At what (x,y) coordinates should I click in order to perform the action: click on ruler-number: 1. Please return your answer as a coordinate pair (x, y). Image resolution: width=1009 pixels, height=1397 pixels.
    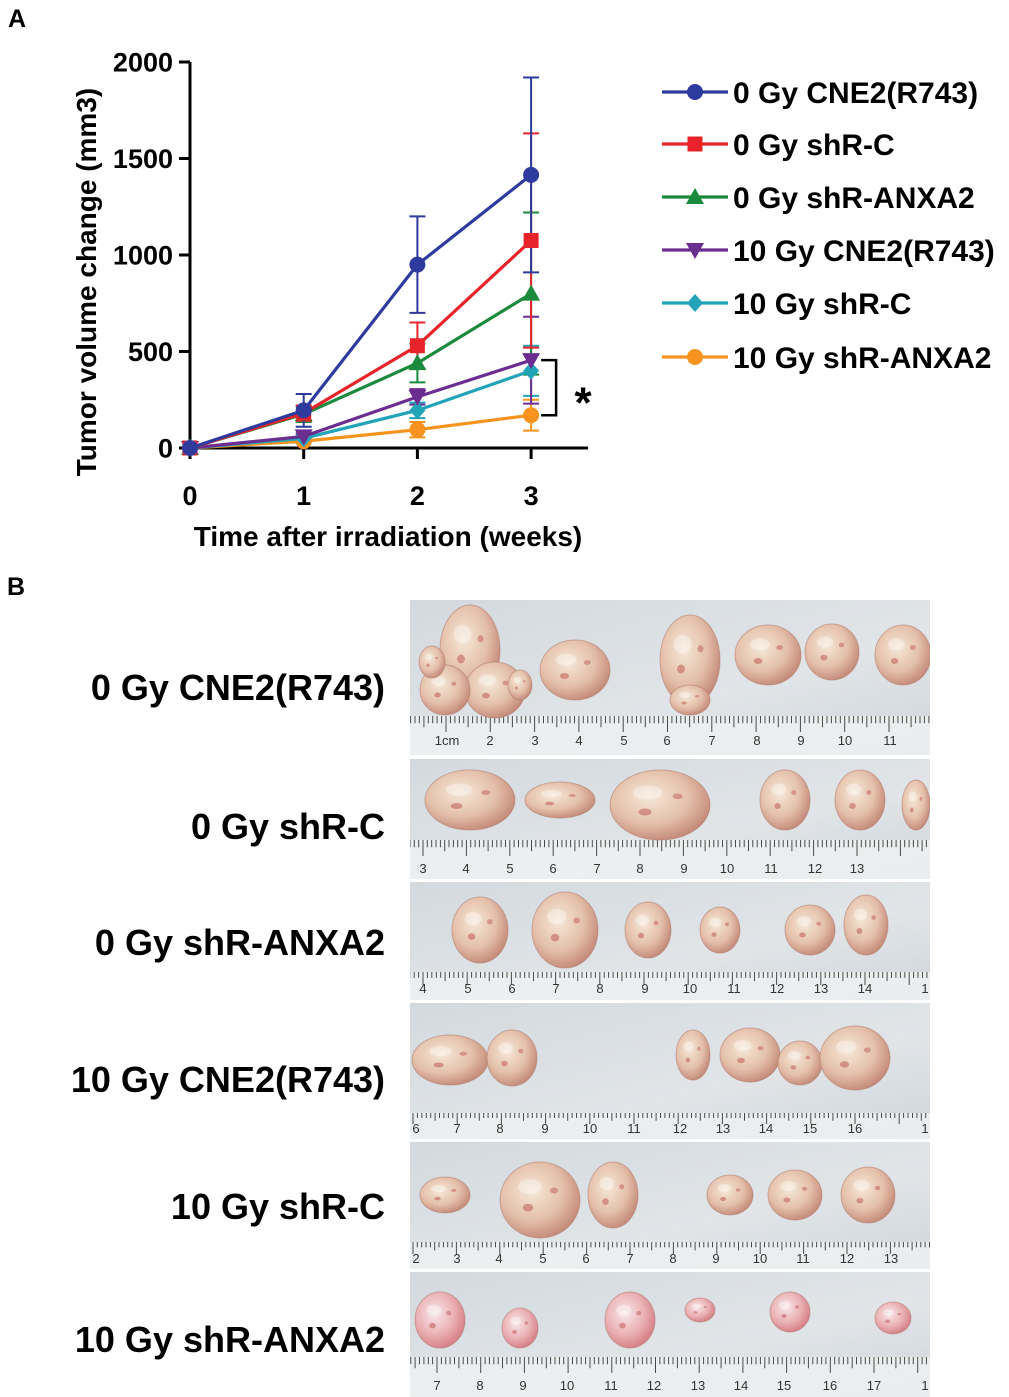
    Looking at the image, I should click on (924, 988).